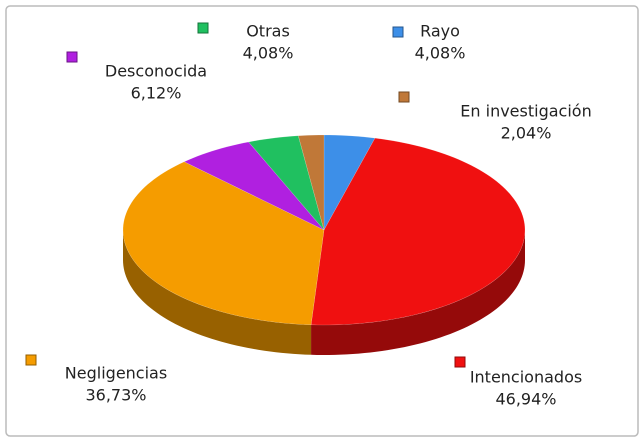  Describe the element at coordinates (525, 111) in the screenshot. I see `category-label: En investigación` at that location.